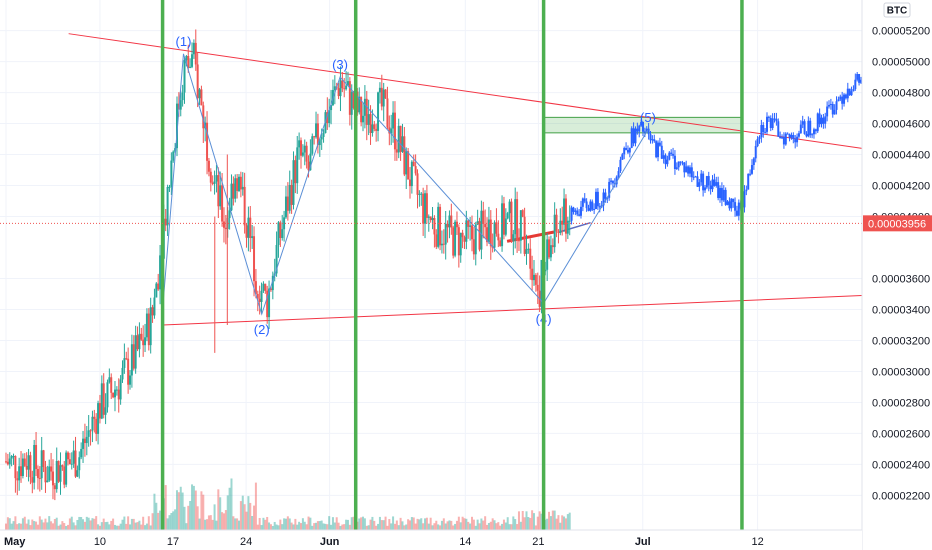  Describe the element at coordinates (431, 539) in the screenshot. I see `x-axis: May 10 17 24 Jun 14 21 Jul 12` at that location.